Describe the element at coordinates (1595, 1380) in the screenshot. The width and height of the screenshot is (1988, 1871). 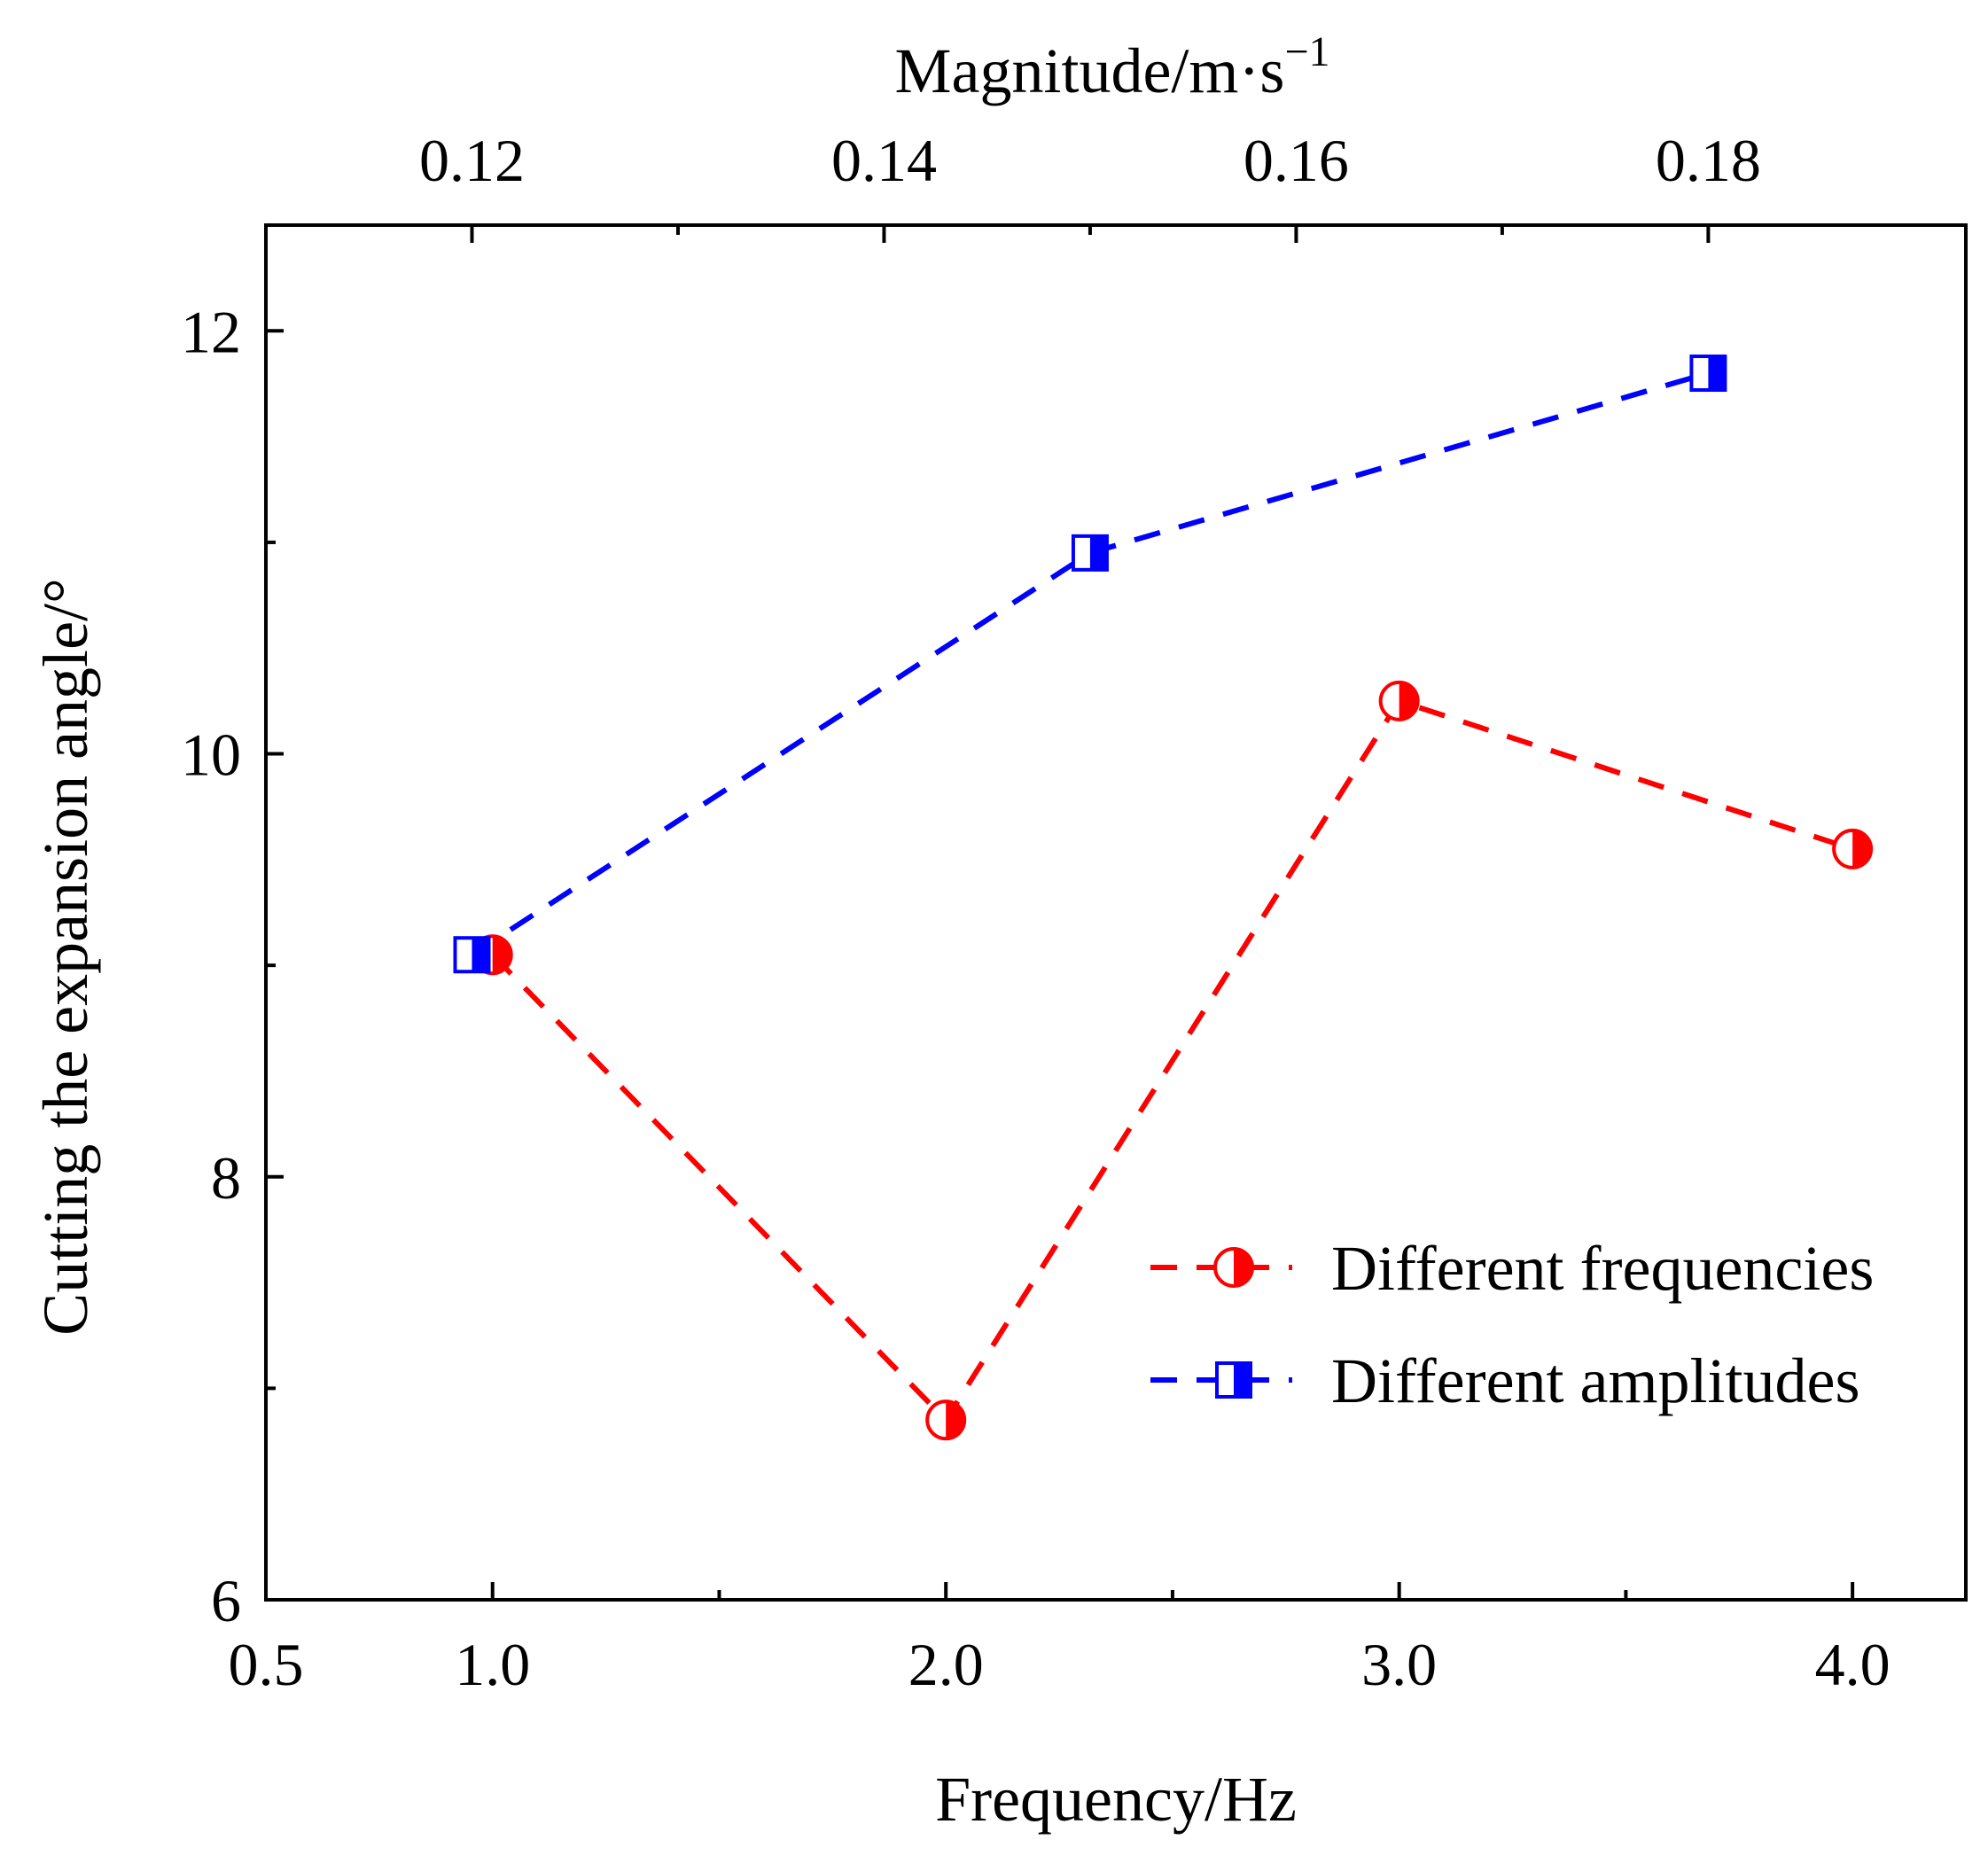
I see `legend-label-different-amplitudes: Different amplitudes` at that location.